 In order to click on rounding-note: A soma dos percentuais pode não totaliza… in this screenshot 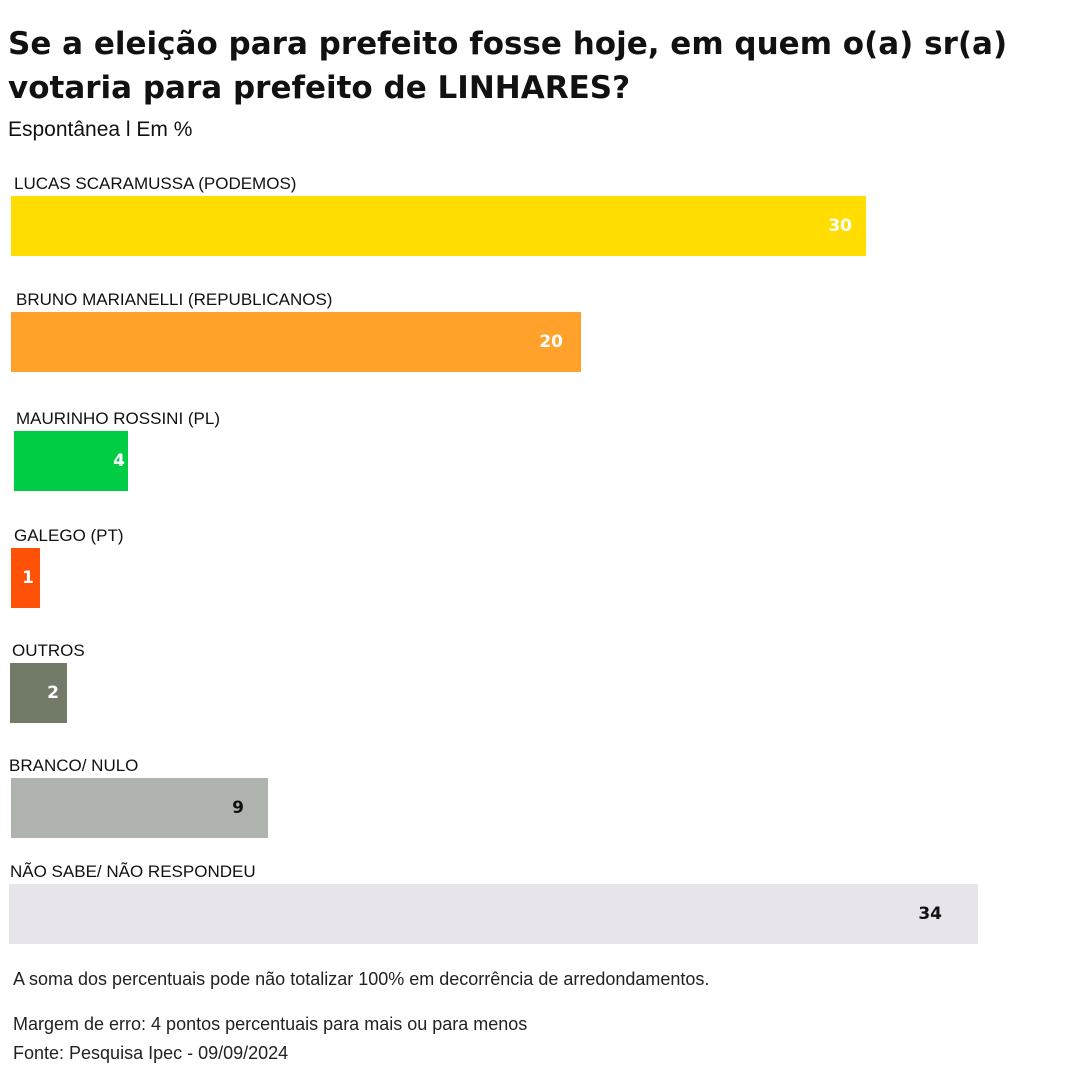, I will do `click(361, 979)`.